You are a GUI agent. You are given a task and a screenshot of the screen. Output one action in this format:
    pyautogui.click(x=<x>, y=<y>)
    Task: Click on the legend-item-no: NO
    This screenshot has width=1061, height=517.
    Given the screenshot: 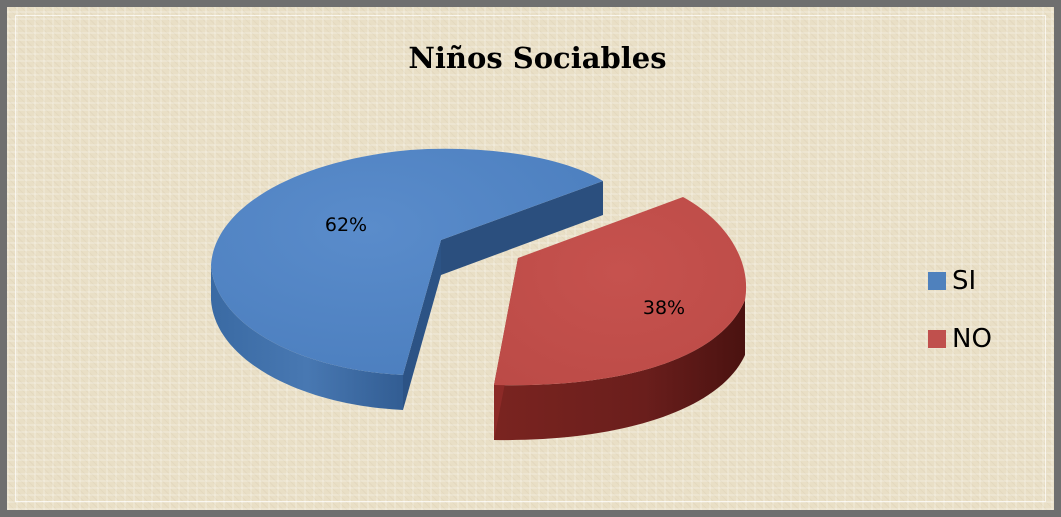 What is the action you would take?
    pyautogui.click(x=960, y=339)
    